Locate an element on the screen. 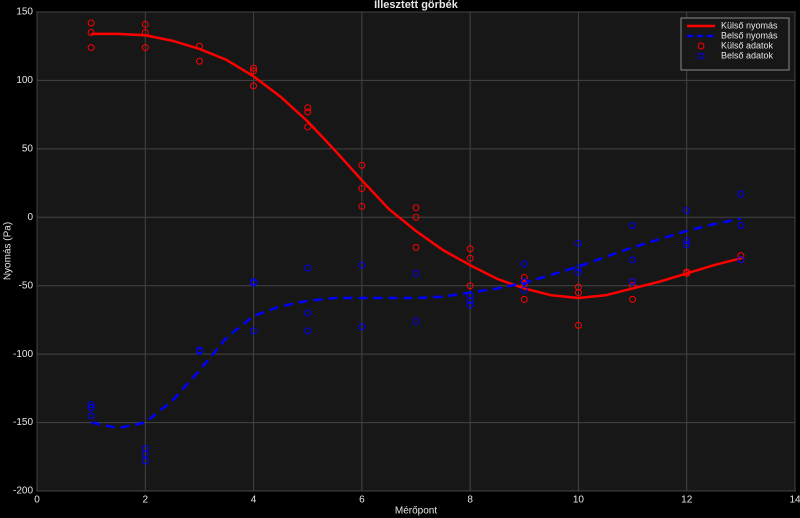  x-tick-label: 0 is located at coordinates (37, 500).